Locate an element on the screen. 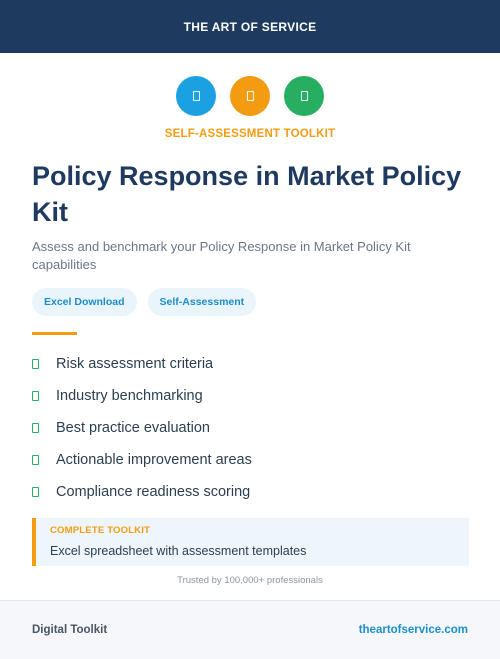 Image resolution: width=500 pixels, height=659 pixels. list-item: Best practice evaluation is located at coordinates (252, 428).